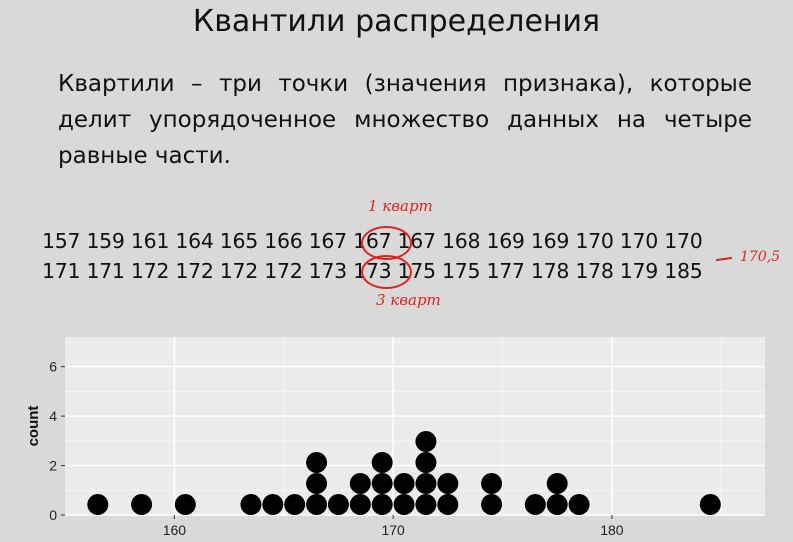 This screenshot has height=542, width=793. Describe the element at coordinates (33, 426) in the screenshot. I see `y-axis-label: count` at that location.